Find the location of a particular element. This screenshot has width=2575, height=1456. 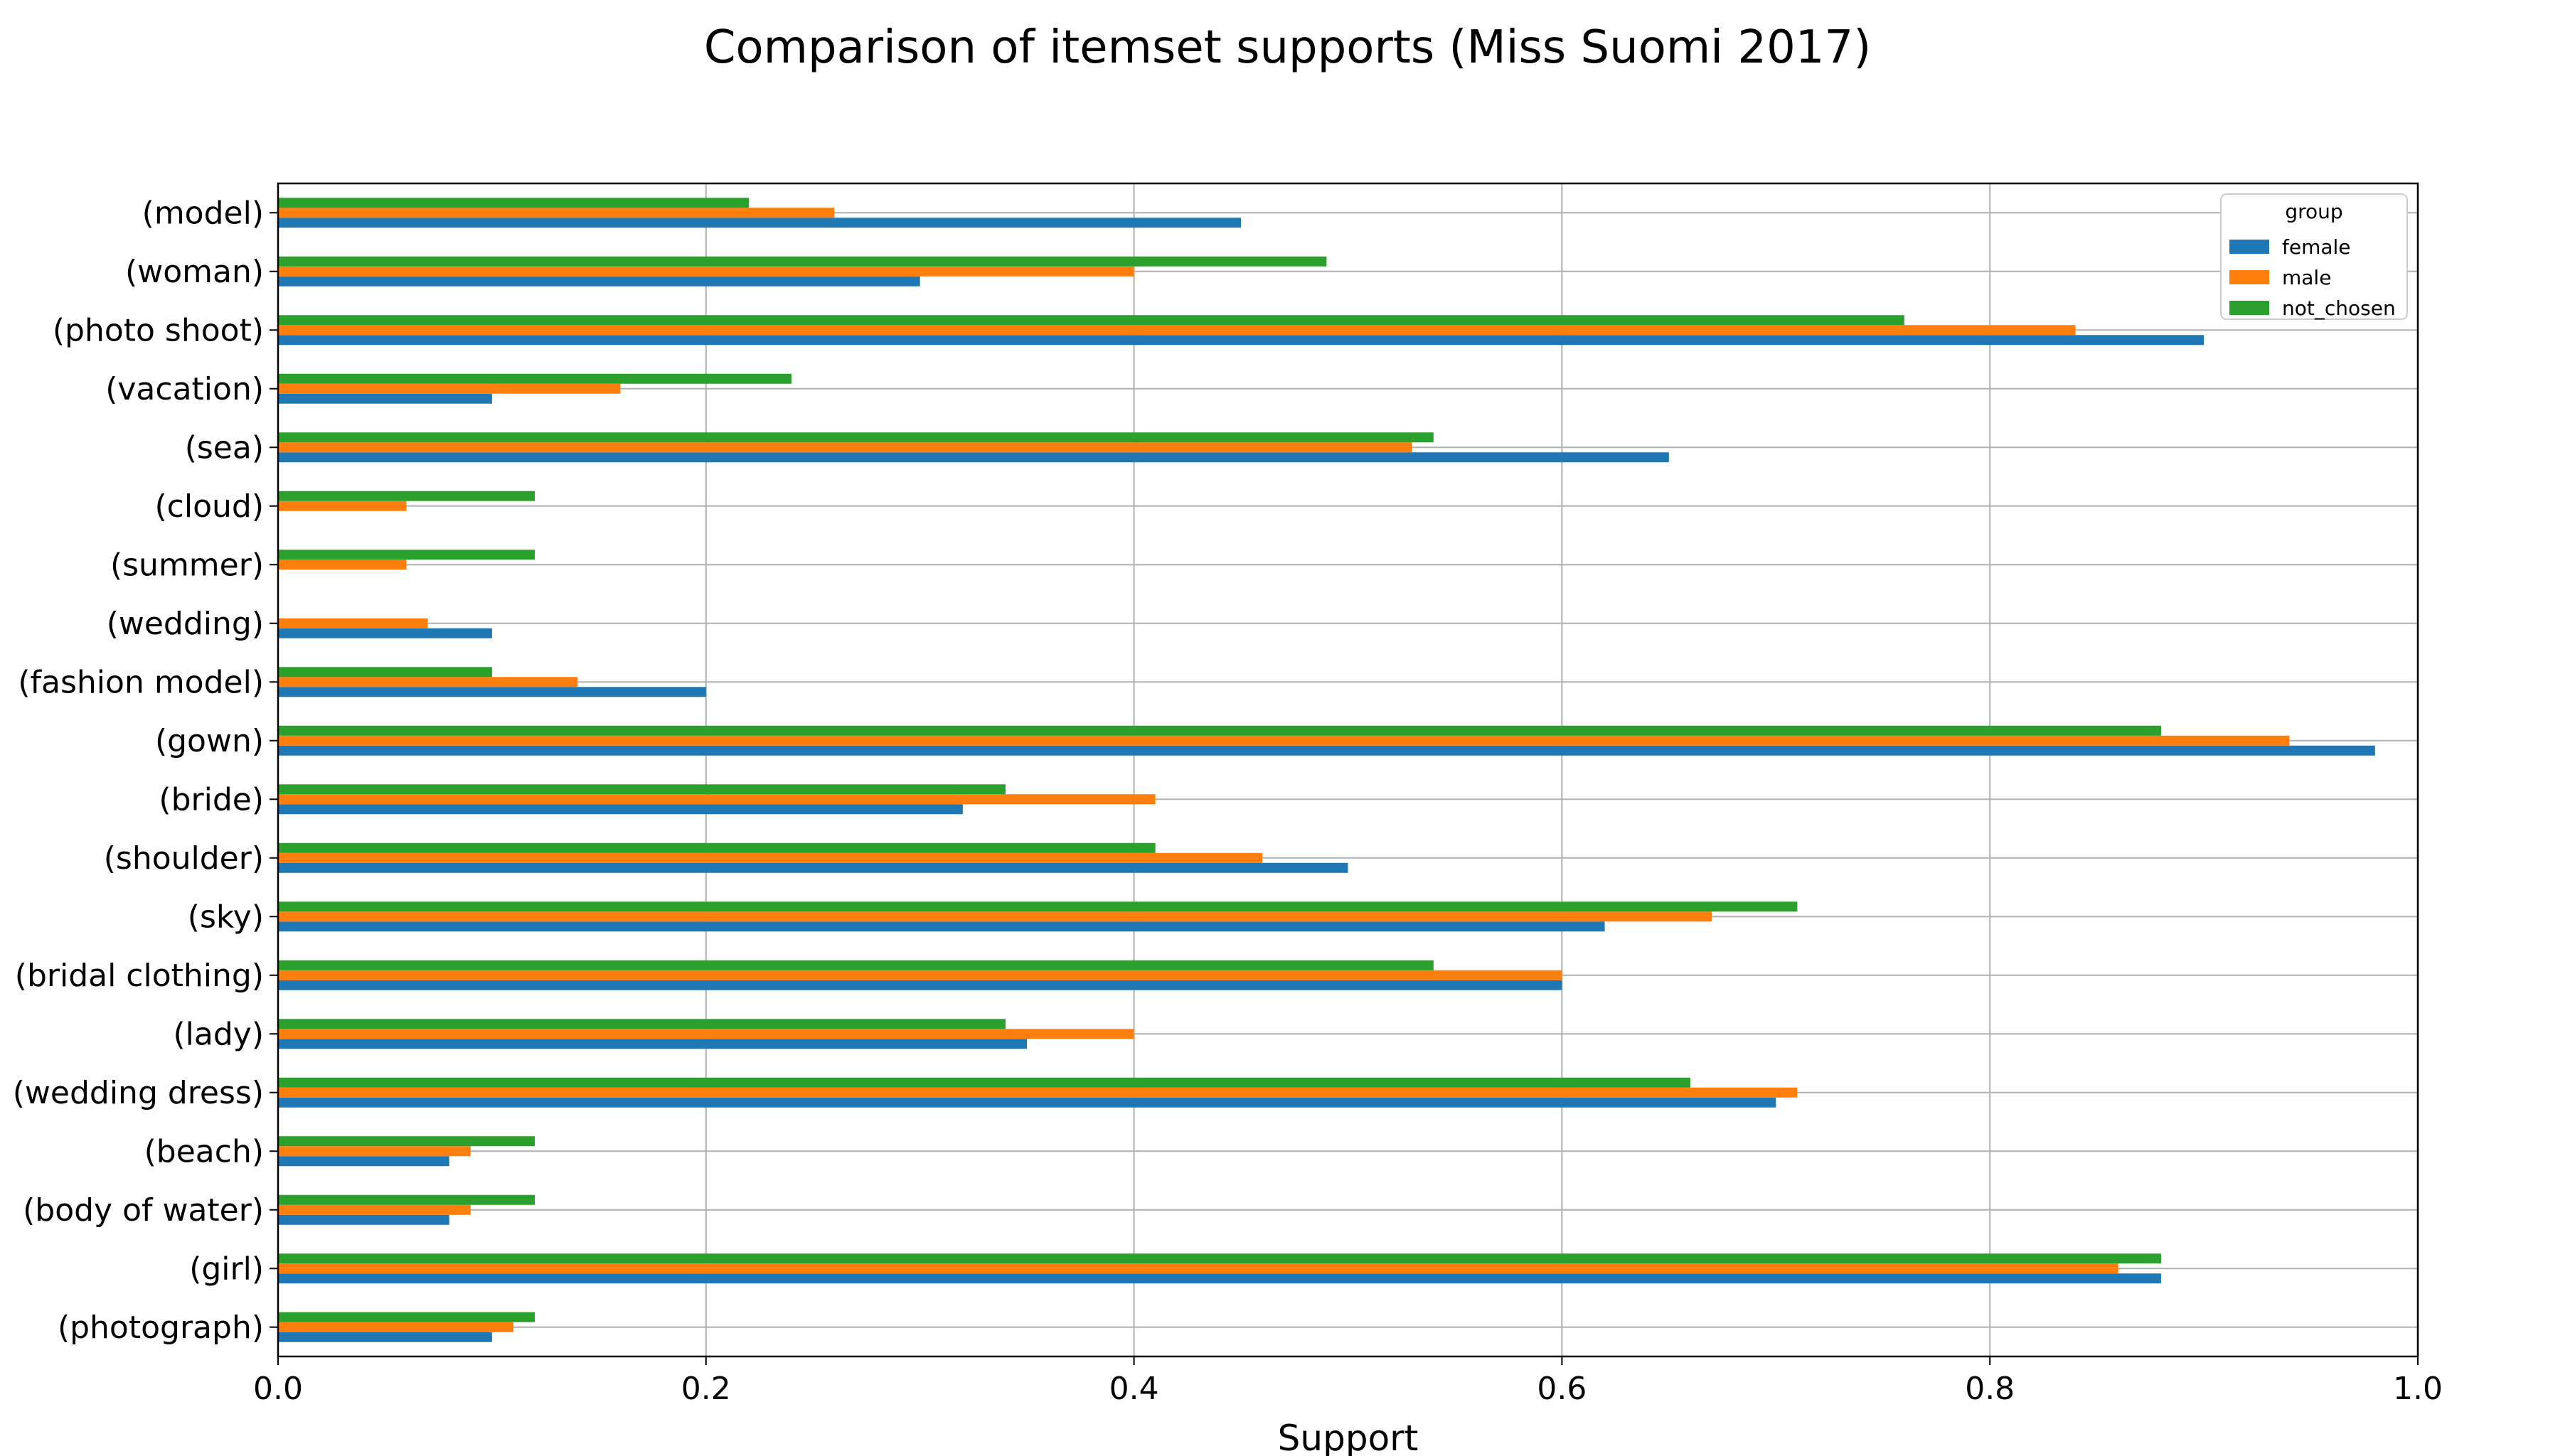

legend-swatch-male is located at coordinates (2249, 277).